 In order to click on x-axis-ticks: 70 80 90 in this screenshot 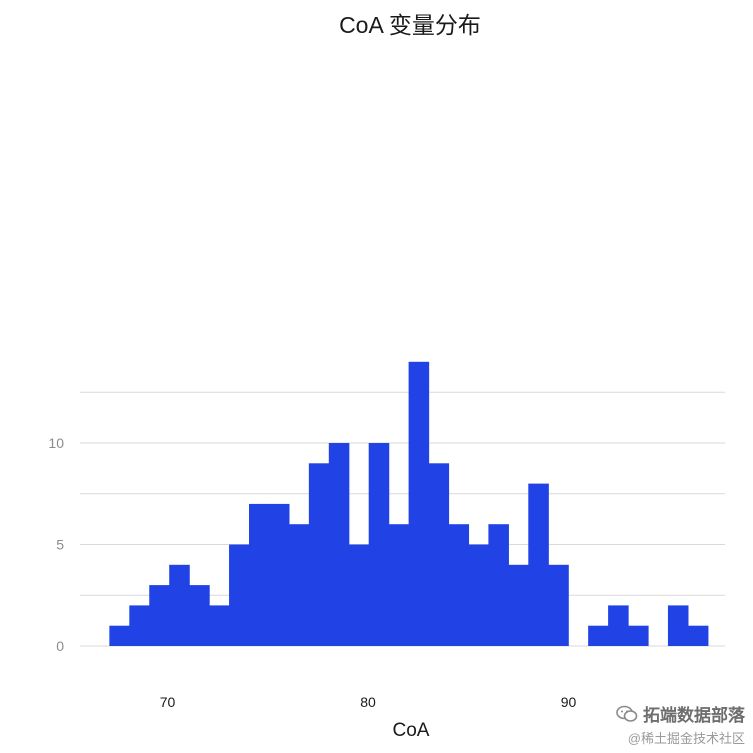, I will do `click(368, 702)`.